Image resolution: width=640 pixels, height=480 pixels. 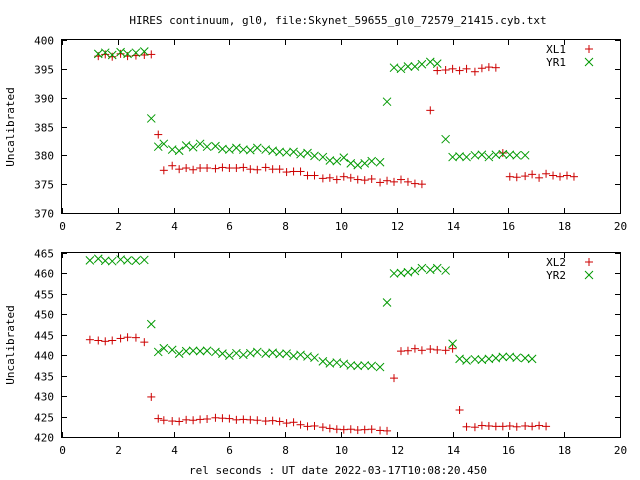 What do you see at coordinates (229, 226) in the screenshot?
I see `x-tick-label: 6` at bounding box center [229, 226].